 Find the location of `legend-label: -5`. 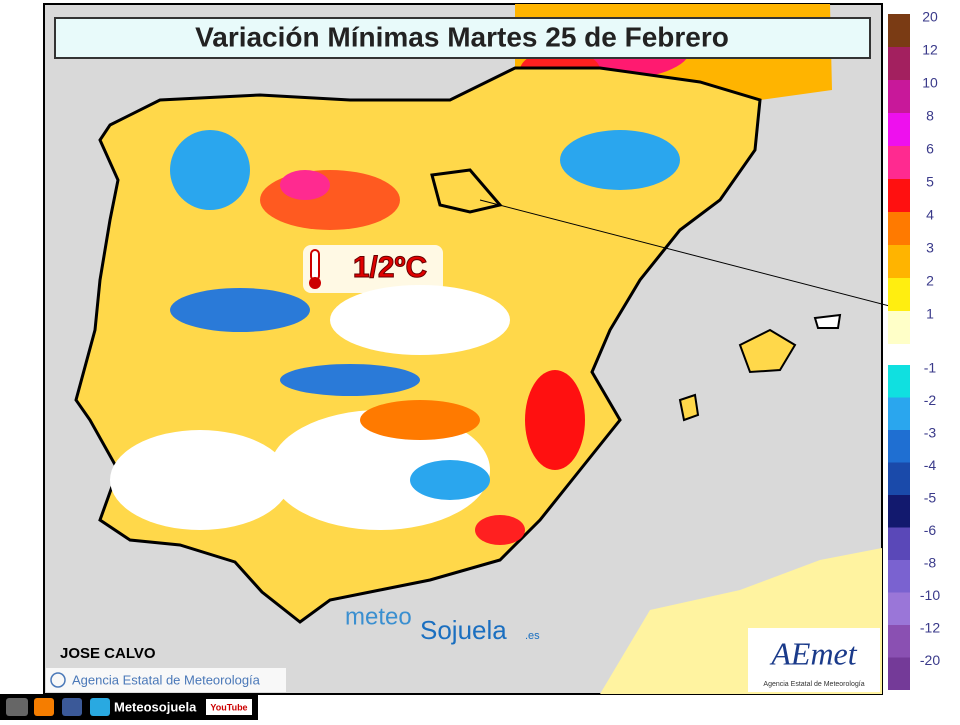

legend-label: -5 is located at coordinates (930, 498).